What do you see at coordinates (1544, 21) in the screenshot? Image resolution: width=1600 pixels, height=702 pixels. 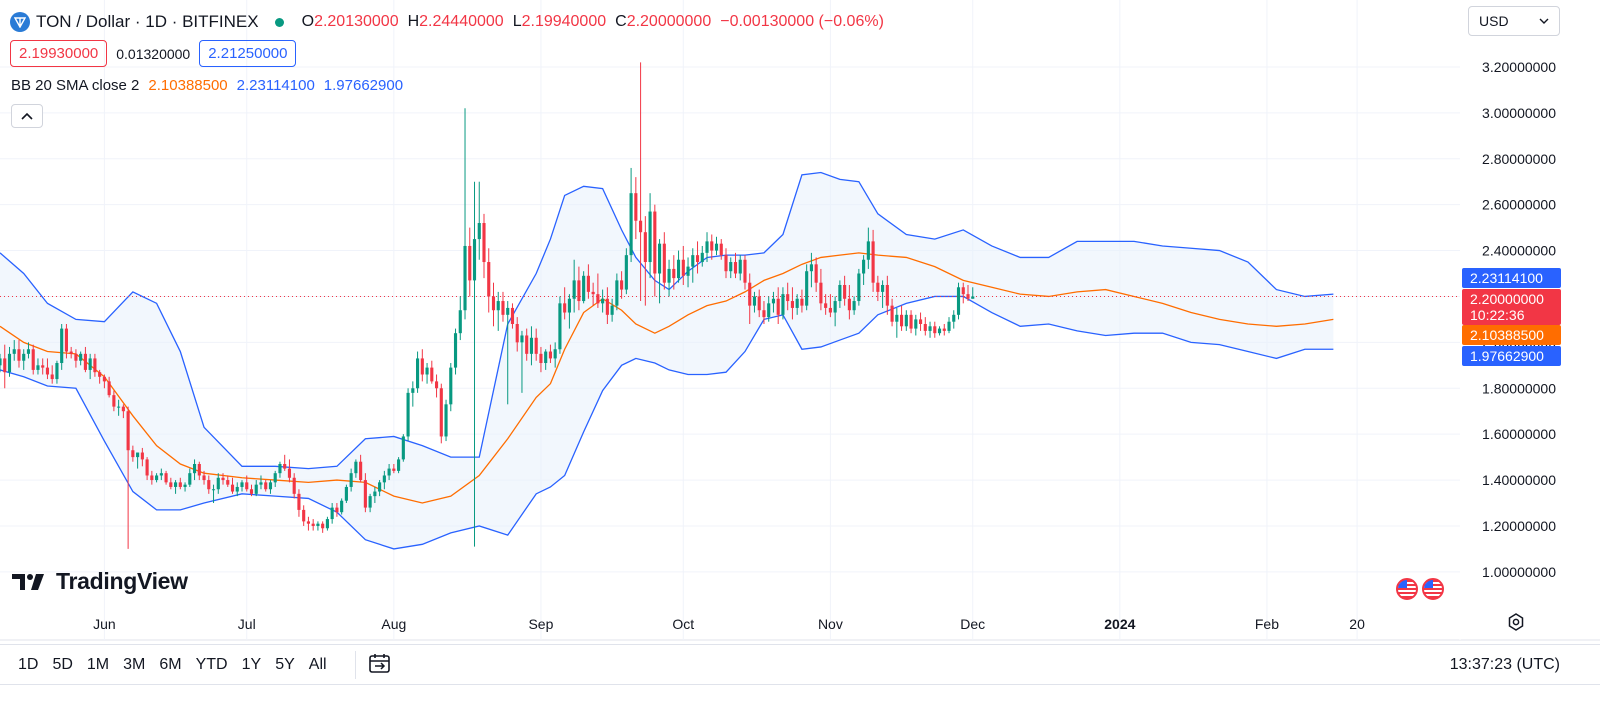 I see `chevron-down-icon` at bounding box center [1544, 21].